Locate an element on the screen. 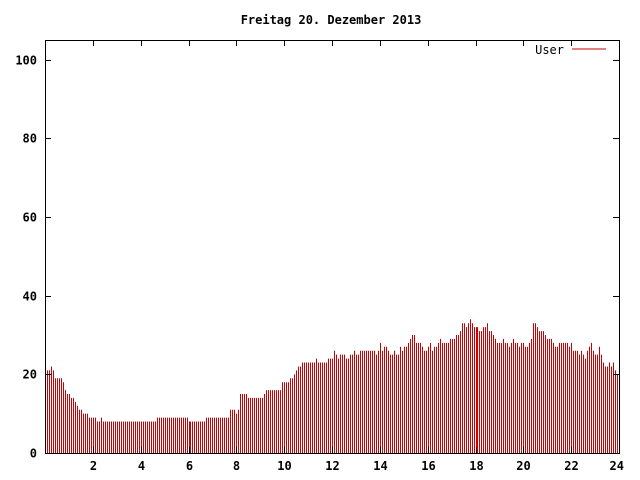  x-tick-label: 6 is located at coordinates (189, 466).